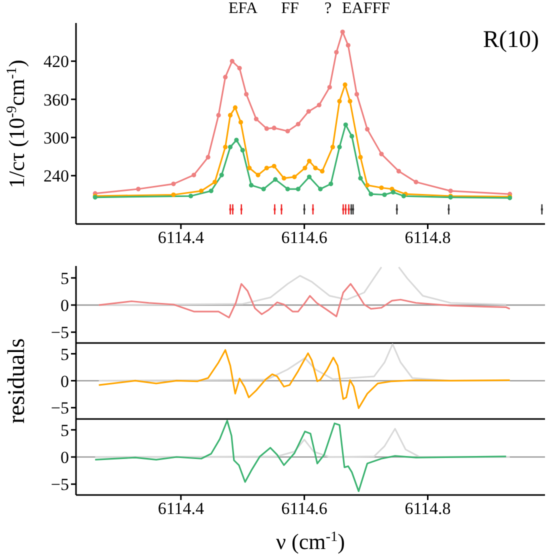 The height and width of the screenshot is (555, 547). I want to click on y-tick-label: 360, so click(56, 100).